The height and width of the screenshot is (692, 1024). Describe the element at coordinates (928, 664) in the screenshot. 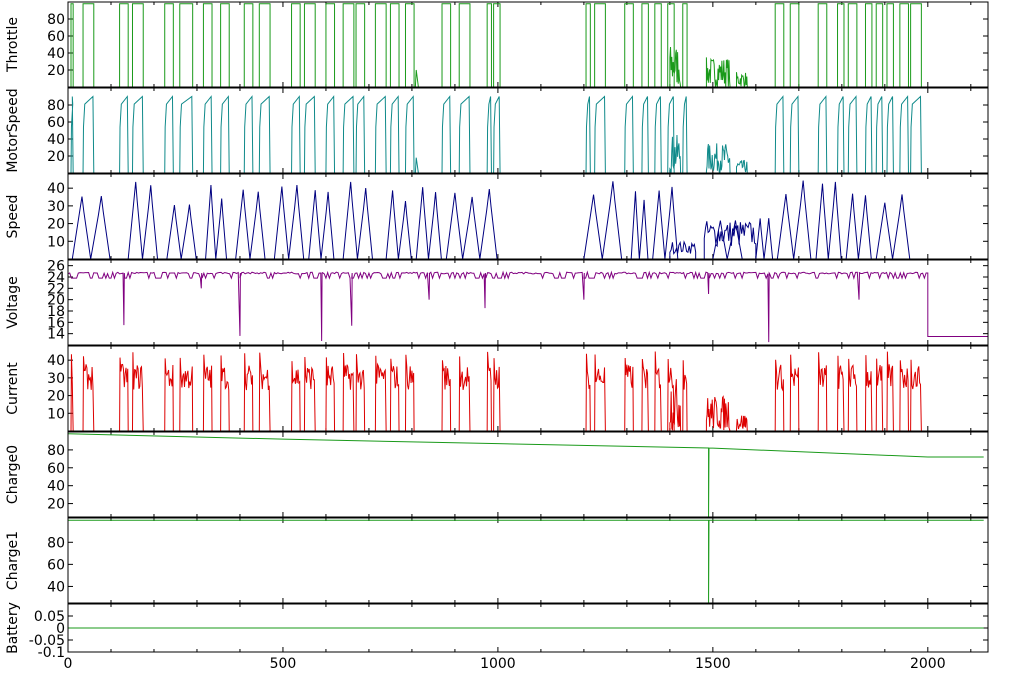

I see `x-tick-label: 2000` at that location.